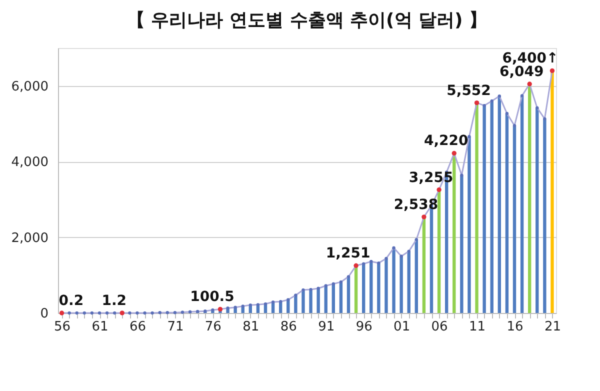  I want to click on chart-title: 【 우리나라 연도별 수출액 추이(억 달러) 】, so click(307, 20).